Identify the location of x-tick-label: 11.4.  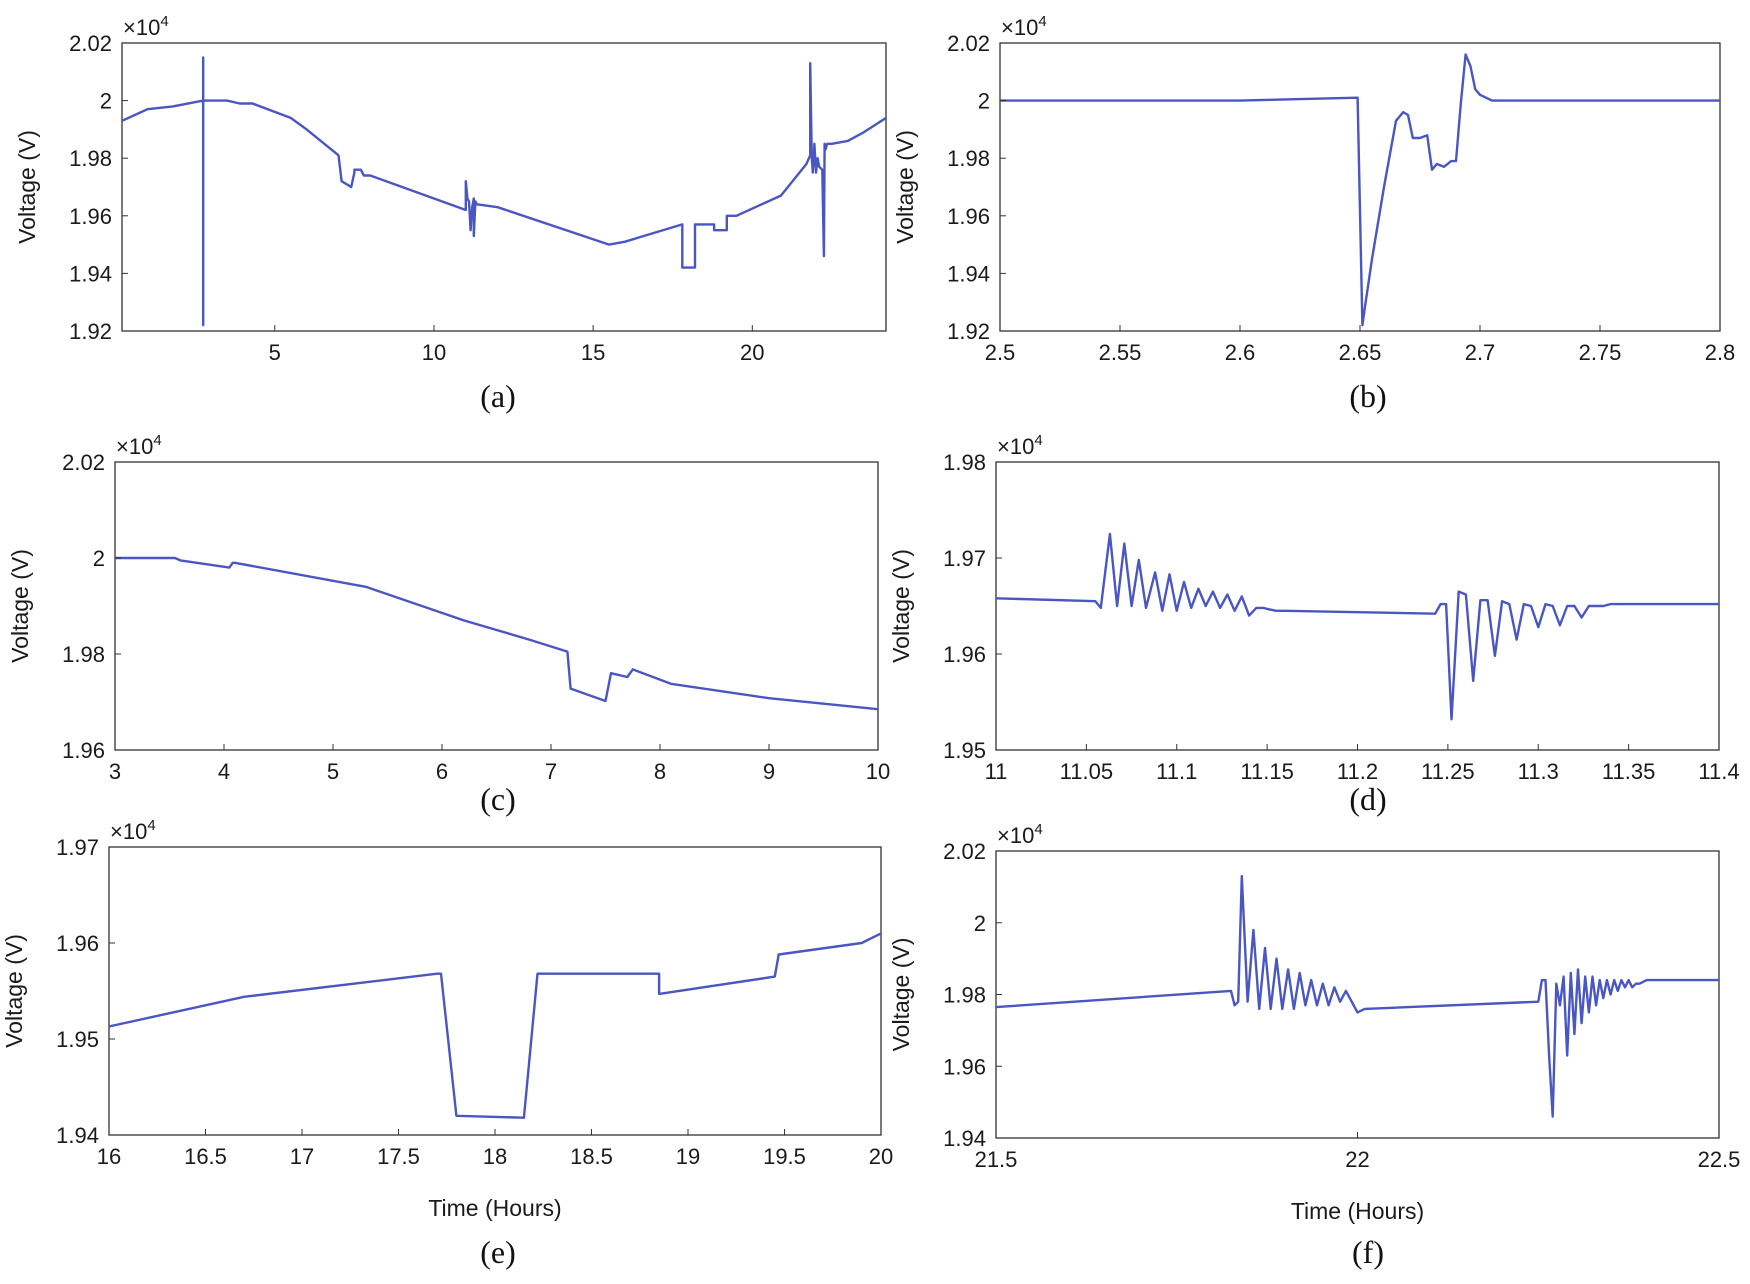
(1718, 771).